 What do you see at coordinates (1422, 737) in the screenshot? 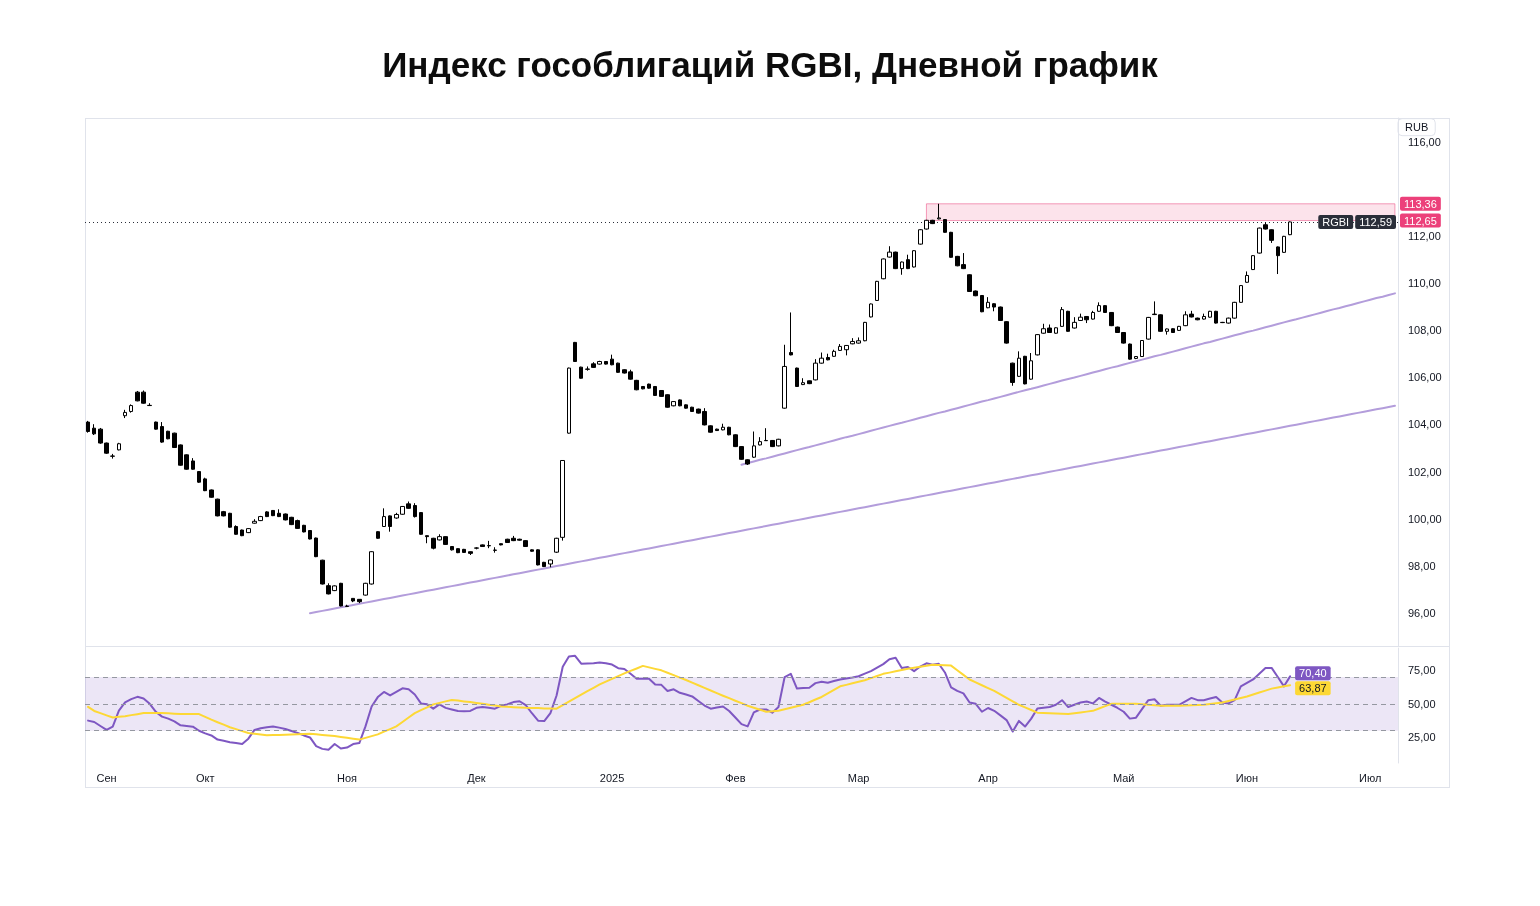
I see `y-tick-label: 25,00` at bounding box center [1422, 737].